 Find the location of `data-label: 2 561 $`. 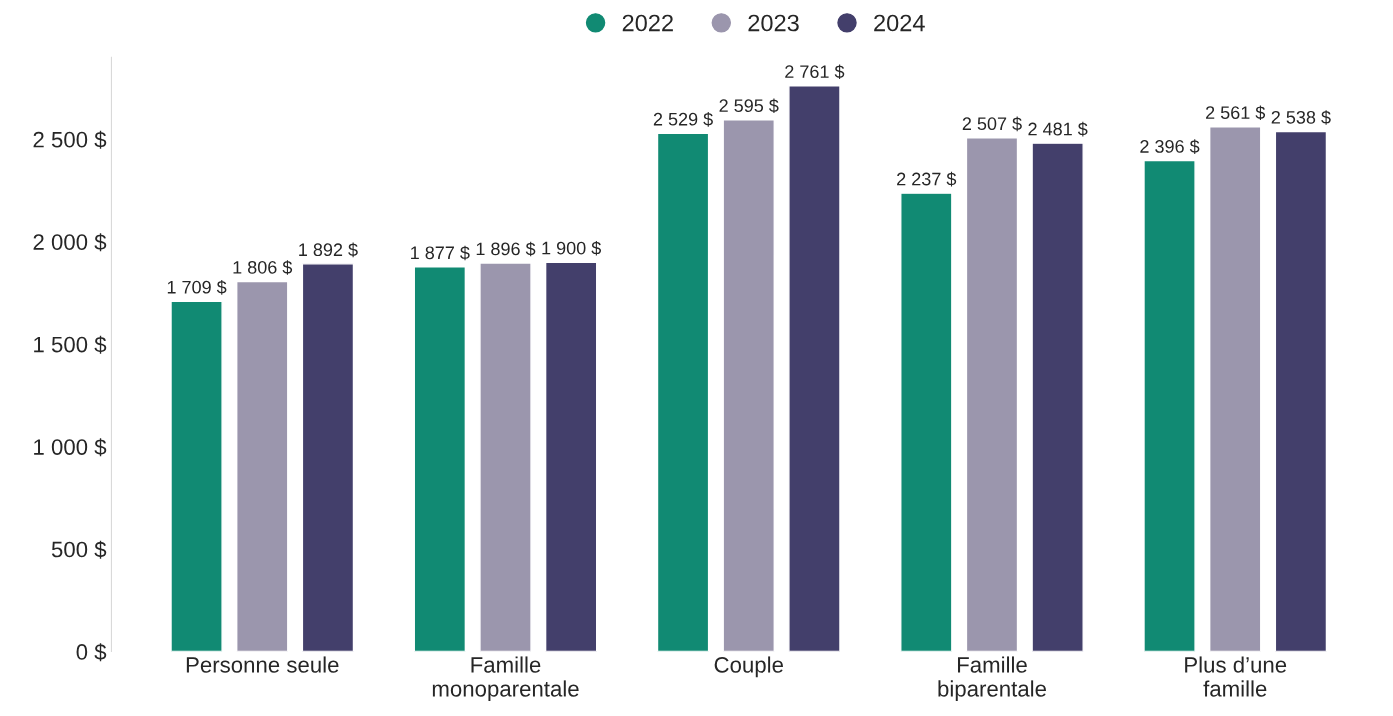

data-label: 2 561 $ is located at coordinates (1236, 113).